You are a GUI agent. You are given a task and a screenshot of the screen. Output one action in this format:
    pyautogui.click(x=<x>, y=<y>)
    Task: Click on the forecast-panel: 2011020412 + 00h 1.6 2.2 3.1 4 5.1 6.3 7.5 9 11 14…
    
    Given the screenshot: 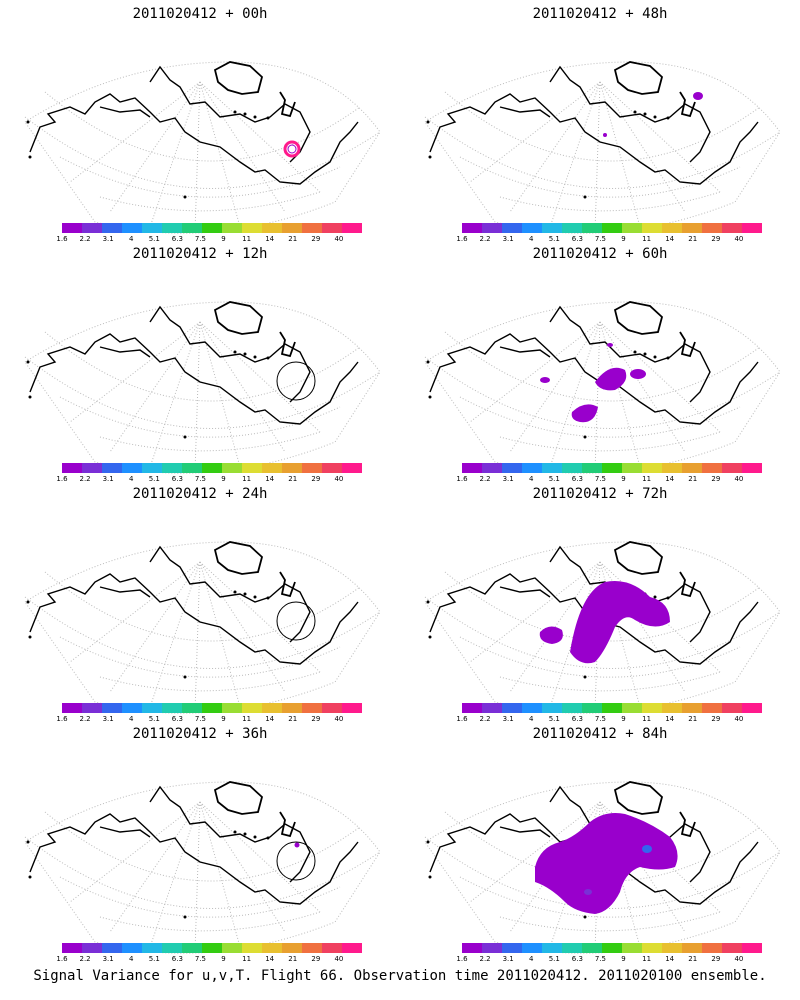 What is the action you would take?
    pyautogui.click(x=200, y=121)
    